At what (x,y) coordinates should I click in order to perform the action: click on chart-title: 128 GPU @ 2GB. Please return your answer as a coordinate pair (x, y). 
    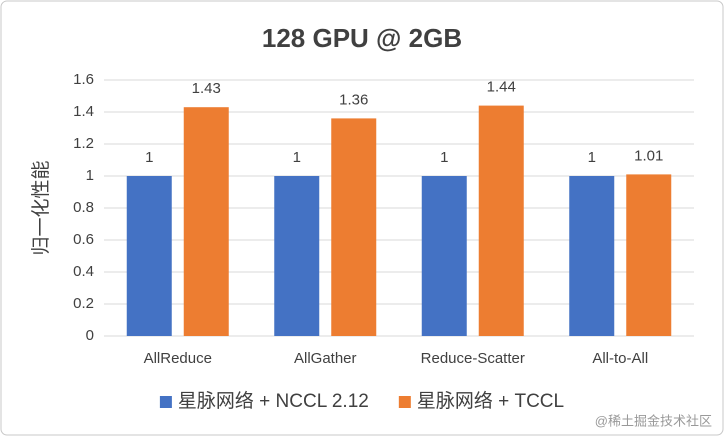
    Looking at the image, I should click on (362, 38).